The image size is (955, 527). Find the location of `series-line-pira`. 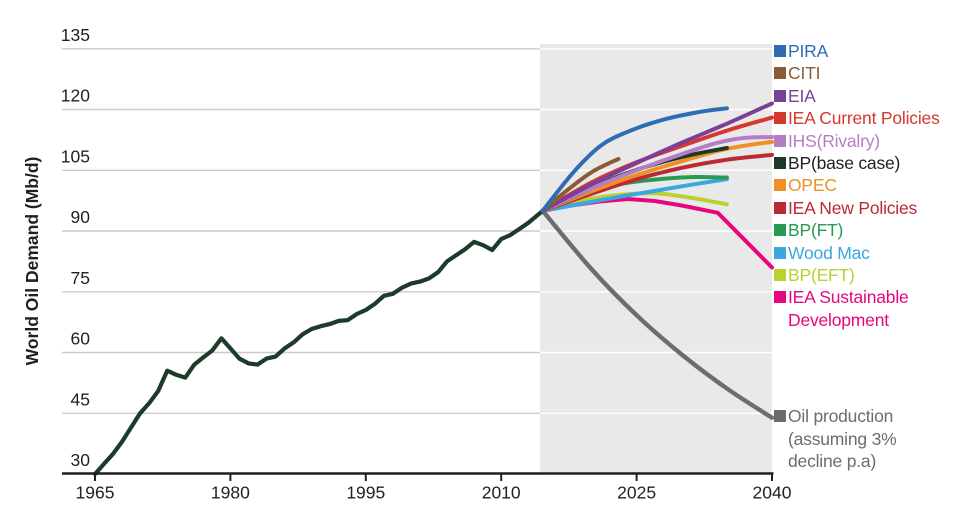

series-line-pira is located at coordinates (634, 159).